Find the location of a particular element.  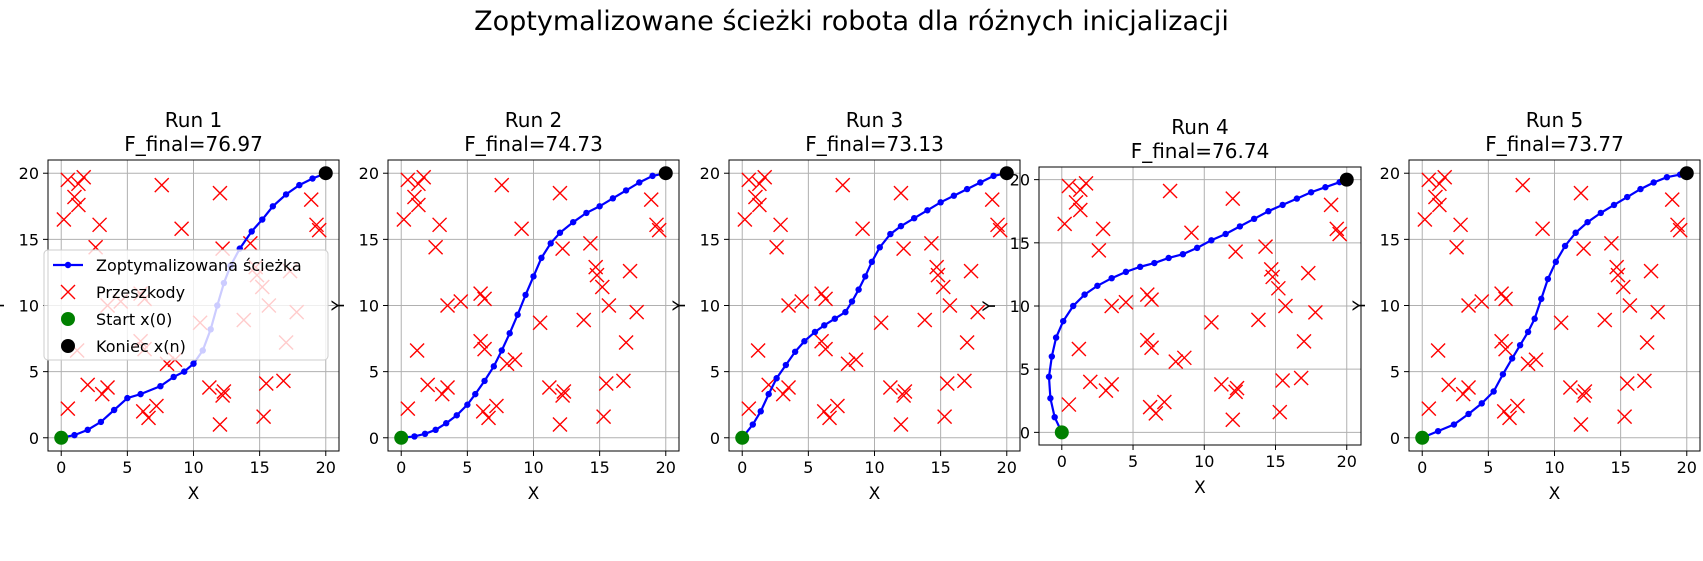

subplot-subtitle: F_final=74.73 is located at coordinates (533, 144).